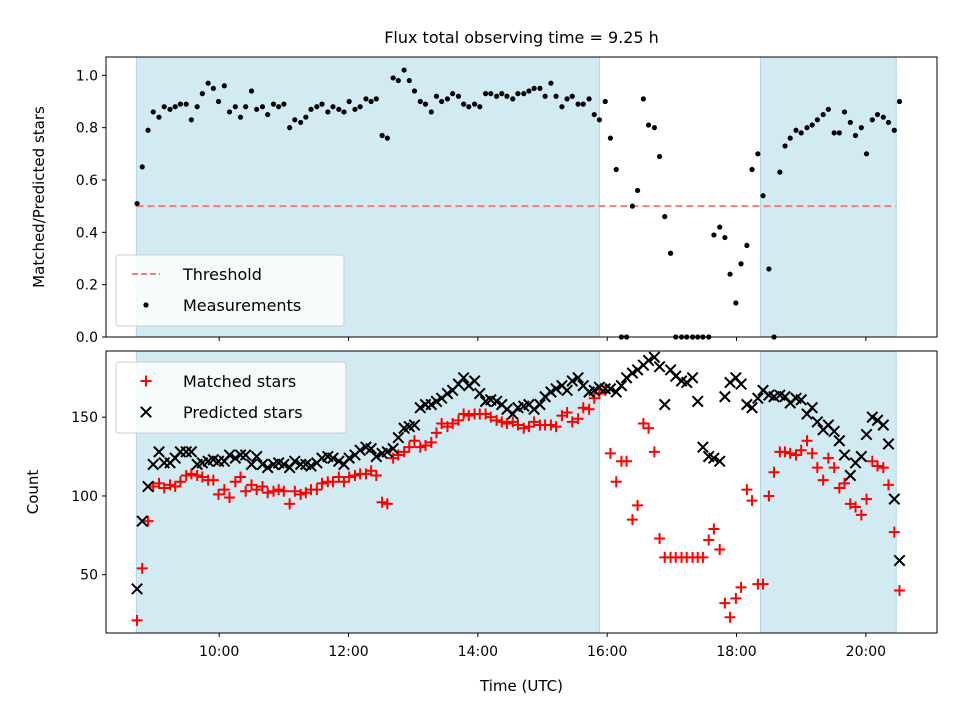 The width and height of the screenshot is (960, 720). What do you see at coordinates (607, 652) in the screenshot?
I see `x-tick-label: 16:00` at bounding box center [607, 652].